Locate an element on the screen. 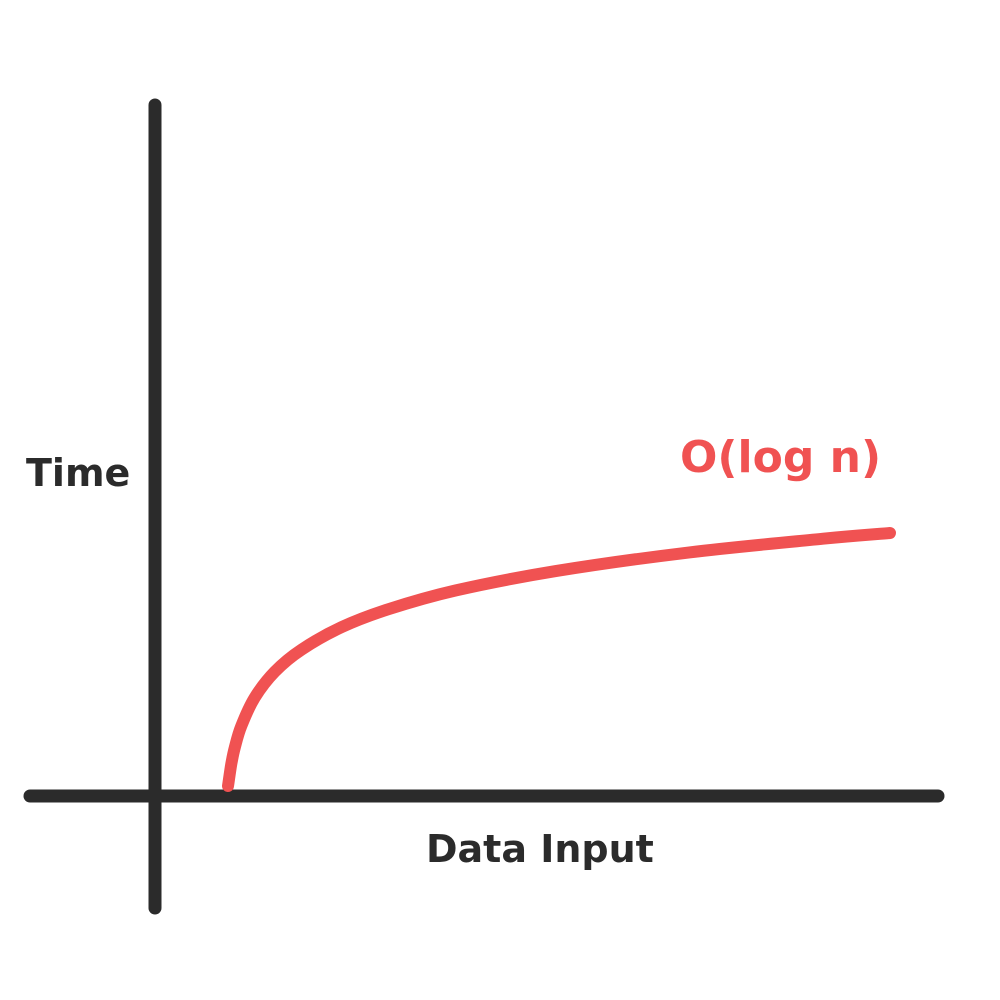  y-axis-label: Time is located at coordinates (78, 473).